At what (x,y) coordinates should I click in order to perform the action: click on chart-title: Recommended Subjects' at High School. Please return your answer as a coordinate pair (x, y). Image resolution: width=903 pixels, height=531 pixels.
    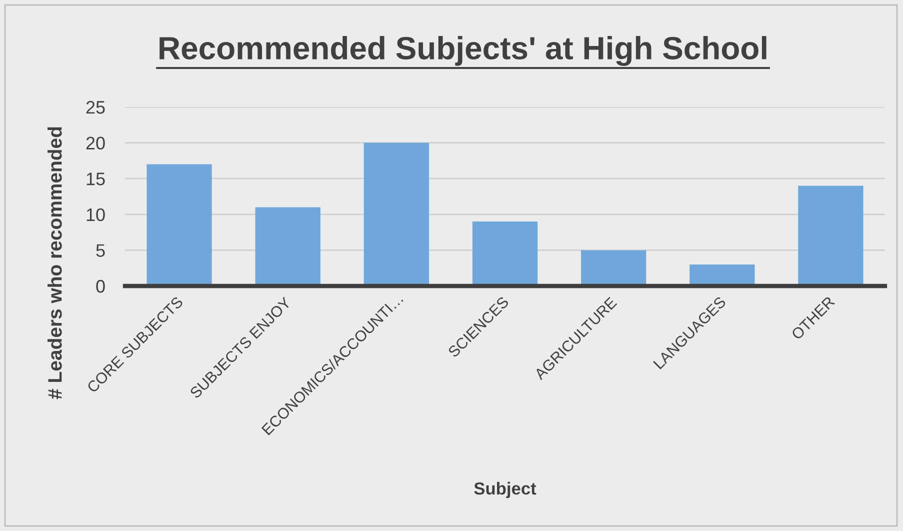
    Looking at the image, I should click on (463, 51).